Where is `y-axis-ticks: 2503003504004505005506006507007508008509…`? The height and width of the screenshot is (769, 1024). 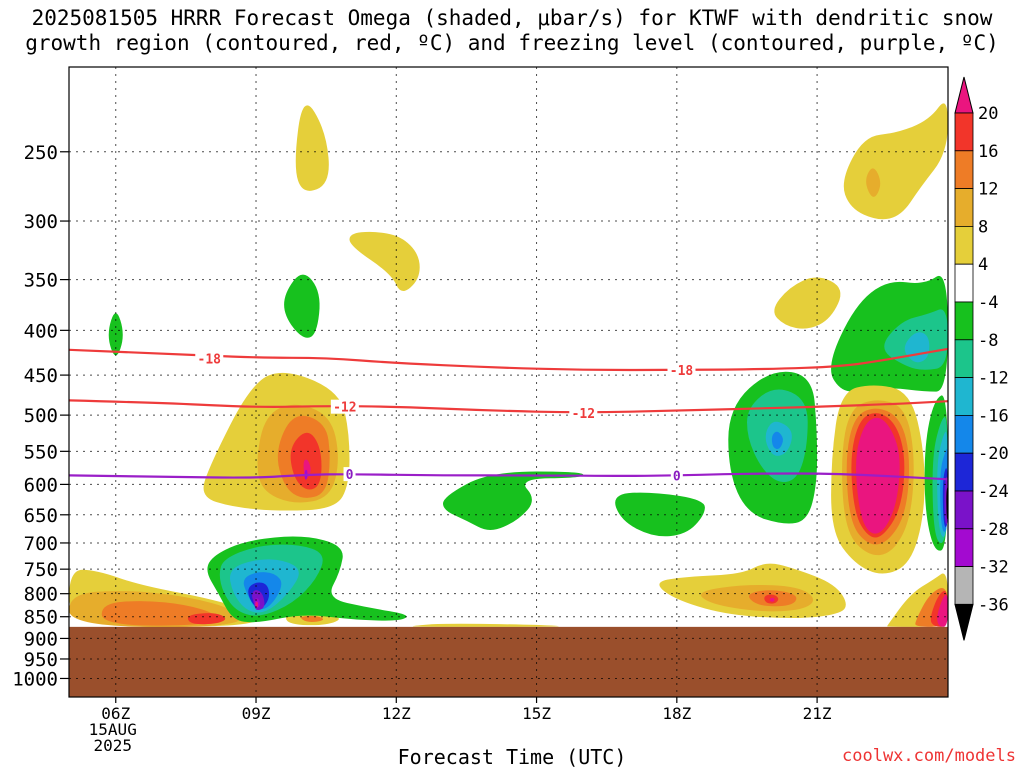 y-axis-ticks: 2503003504004505005506006507007508008509… is located at coordinates (40, 416).